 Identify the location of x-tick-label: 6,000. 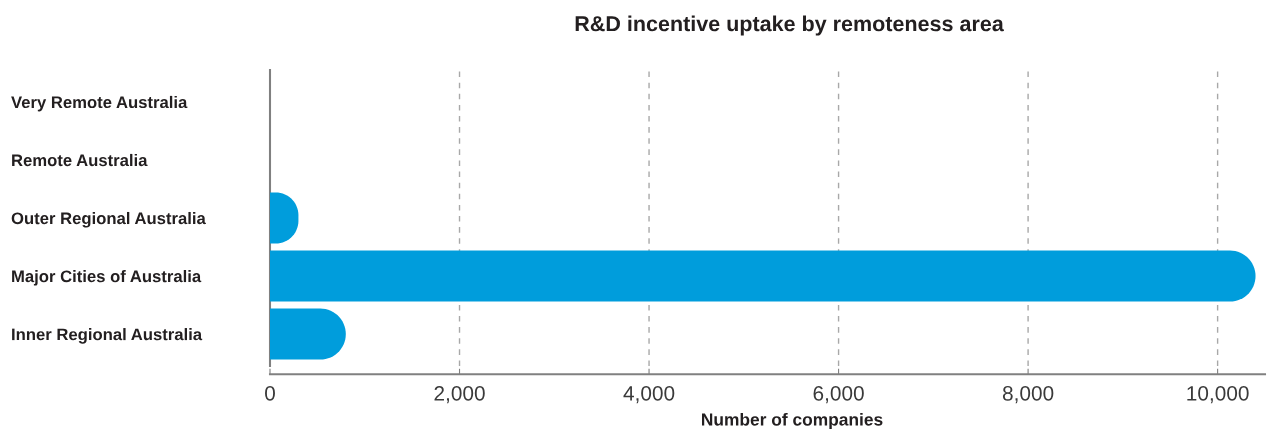
(838, 394).